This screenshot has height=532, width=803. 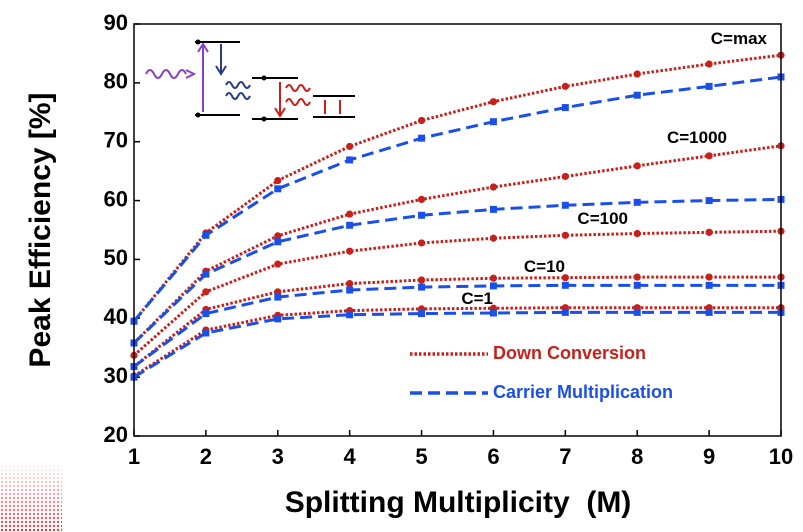 What do you see at coordinates (477, 298) in the screenshot?
I see `curve-label: C=1` at bounding box center [477, 298].